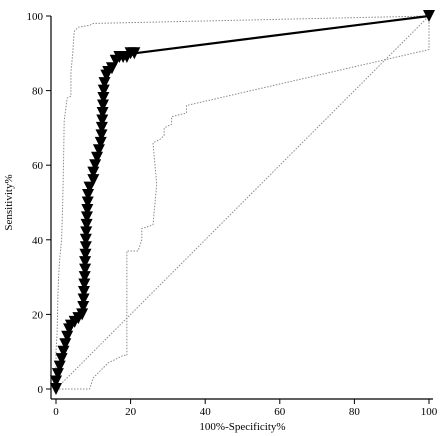 The image size is (446, 436). Describe the element at coordinates (38, 315) in the screenshot. I see `y-tick-label: 20` at that location.